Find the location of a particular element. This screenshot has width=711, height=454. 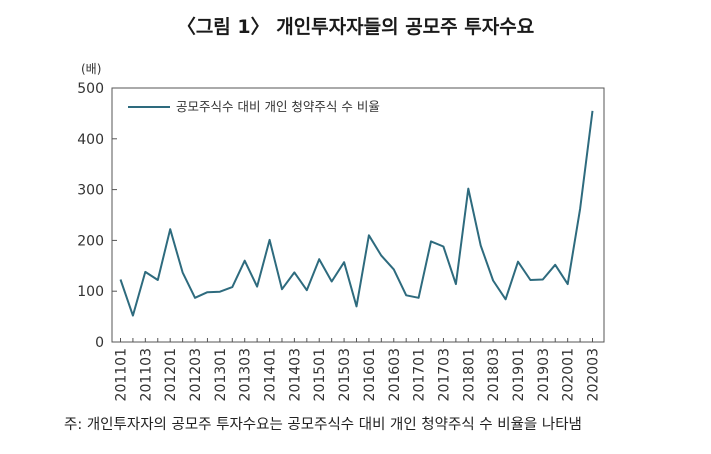

y-tick-label: 100 is located at coordinates (90, 292).